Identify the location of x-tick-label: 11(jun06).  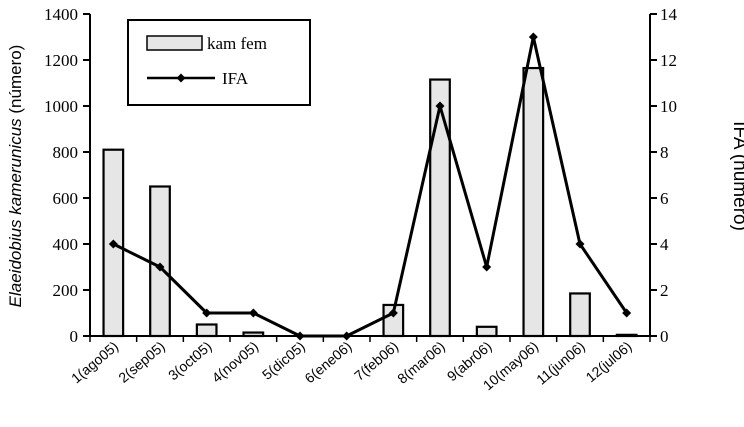
(560, 363).